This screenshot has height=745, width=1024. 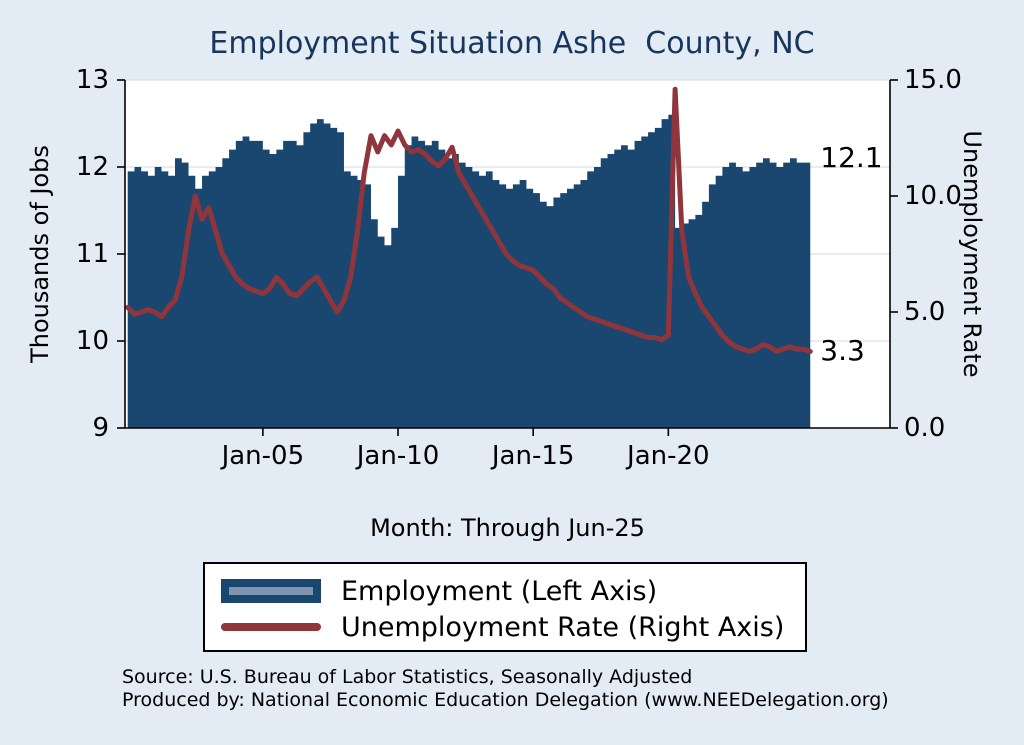 What do you see at coordinates (851, 158) in the screenshot?
I see `series-end-annotation: 12.1` at bounding box center [851, 158].